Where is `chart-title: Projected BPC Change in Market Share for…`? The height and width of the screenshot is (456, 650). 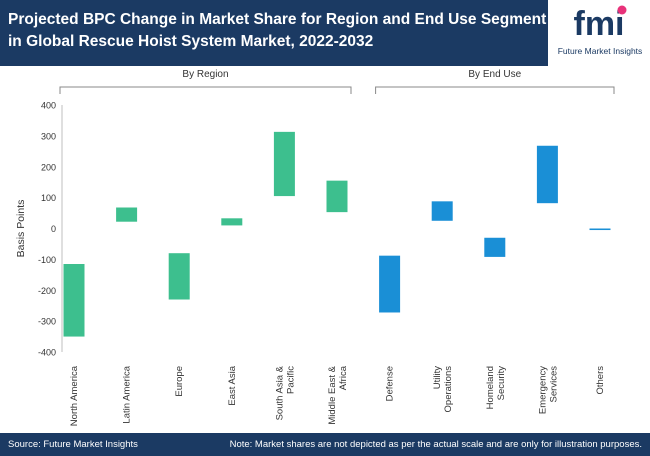
chart-title: Projected BPC Change in Market Share for… is located at coordinates (277, 30).